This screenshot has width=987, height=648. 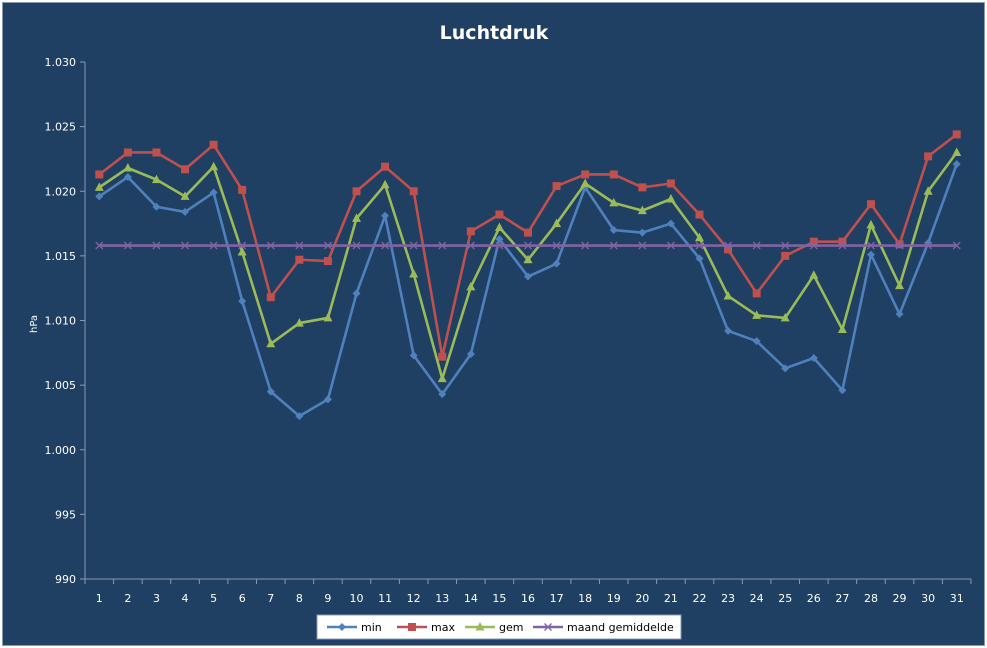 What do you see at coordinates (371, 627) in the screenshot?
I see `legend-label: min` at bounding box center [371, 627].